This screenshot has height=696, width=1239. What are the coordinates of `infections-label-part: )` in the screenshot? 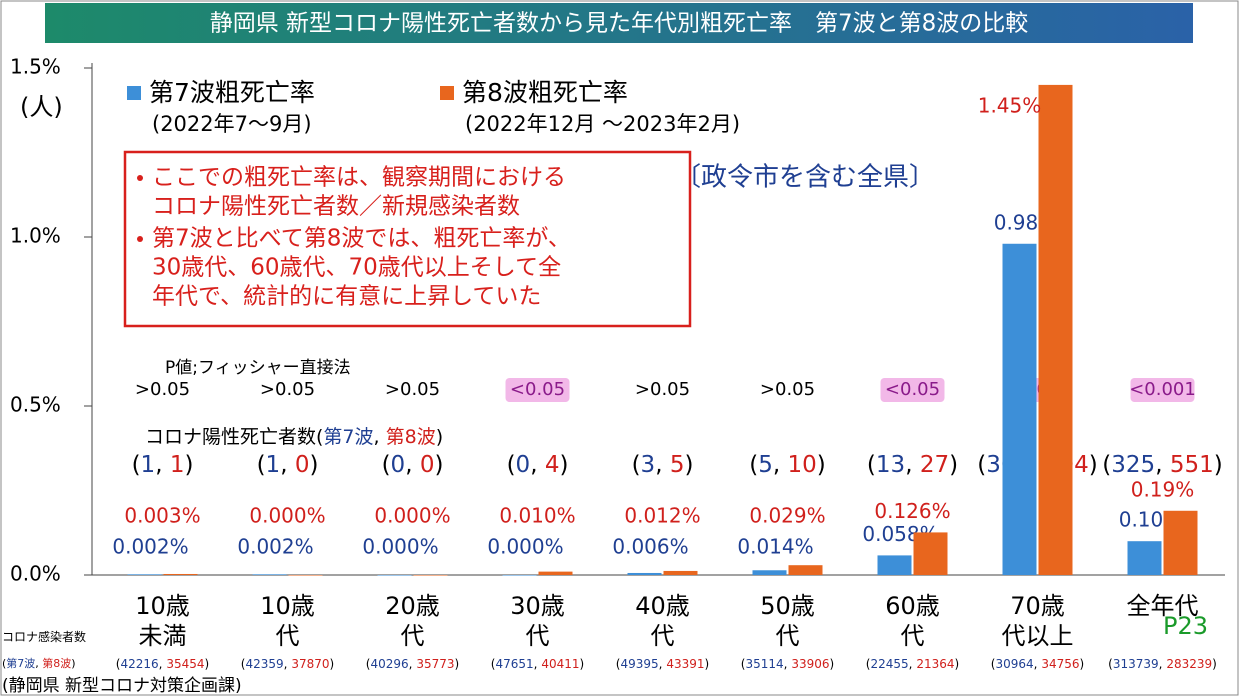 It's located at (73, 663).